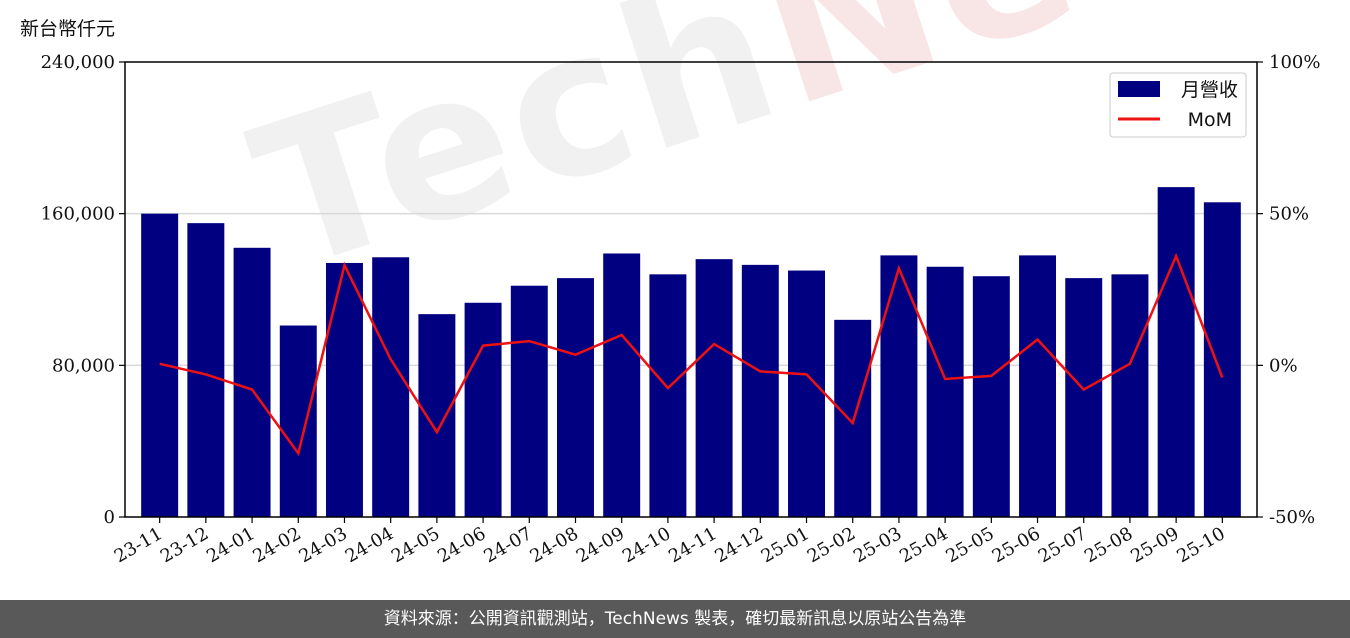 This screenshot has height=638, width=1350. I want to click on y-left-tick-label: 80,000, so click(83, 365).